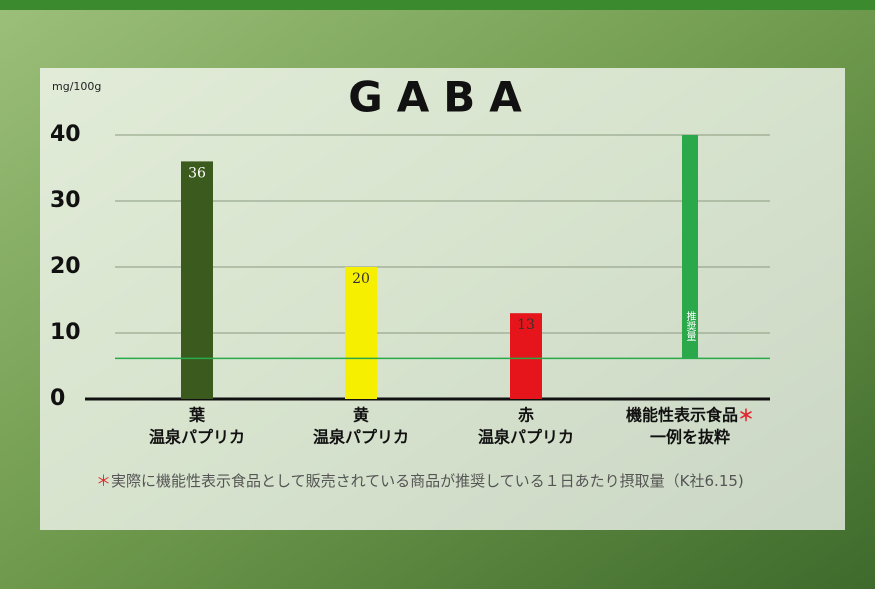  What do you see at coordinates (690, 325) in the screenshot?
I see `reference-label: 推奨量` at bounding box center [690, 325].